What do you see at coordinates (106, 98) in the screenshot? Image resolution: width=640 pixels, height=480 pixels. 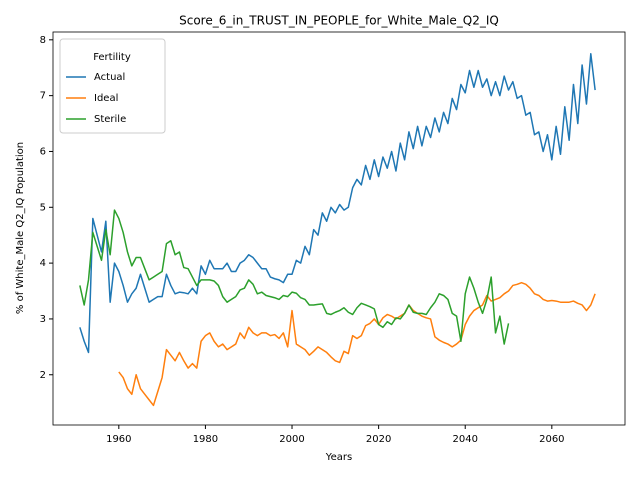 I see `legend-label: Ideal` at bounding box center [106, 98].